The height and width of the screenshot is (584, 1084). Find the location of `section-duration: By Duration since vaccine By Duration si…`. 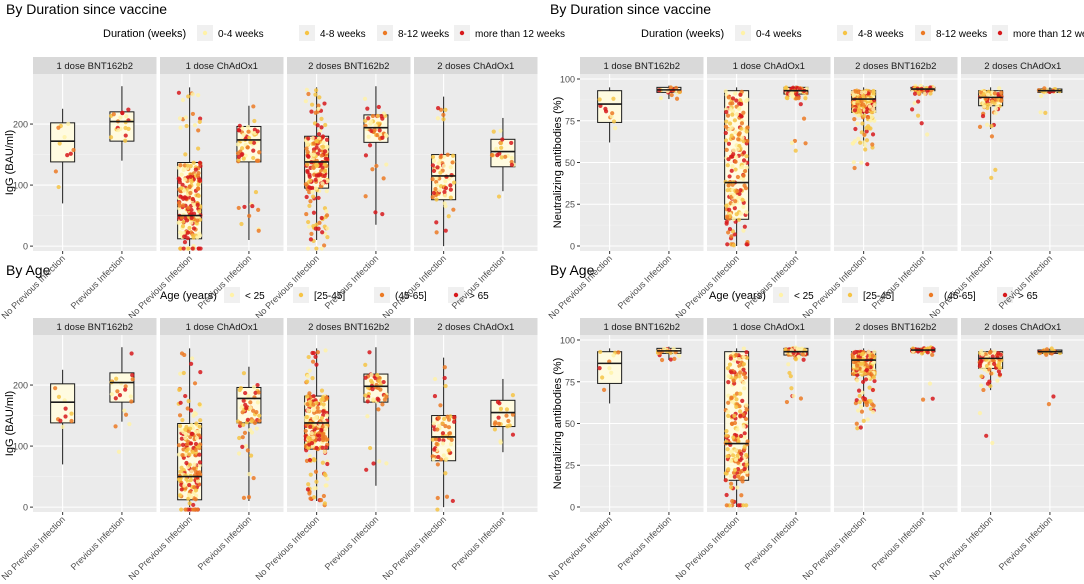

section-duration: By Duration since vaccine By Duration si… is located at coordinates (358, 9).